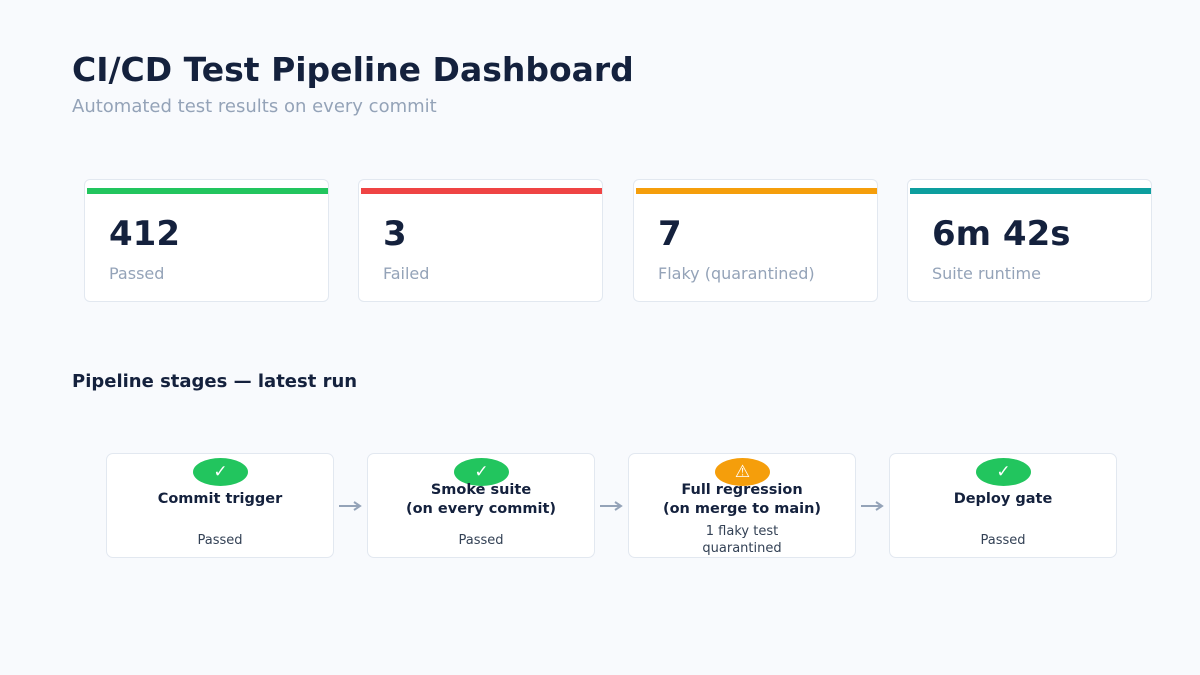  Describe the element at coordinates (481, 499) in the screenshot. I see `stage-name: Smoke suite (on every commit)` at that location.